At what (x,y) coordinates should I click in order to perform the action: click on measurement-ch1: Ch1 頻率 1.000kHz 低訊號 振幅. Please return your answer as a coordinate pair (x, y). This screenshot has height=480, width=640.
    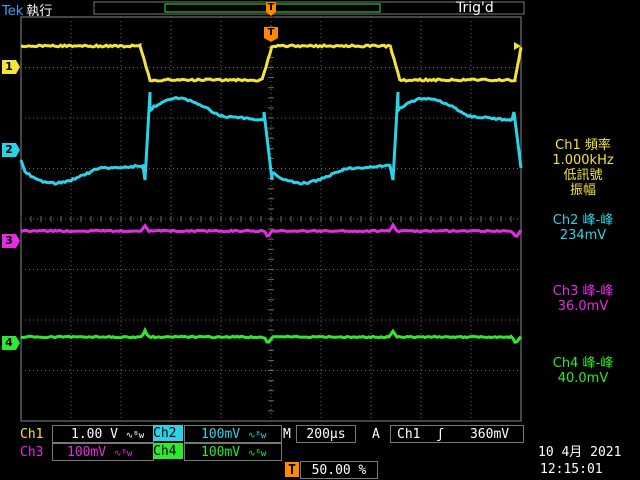
    Looking at the image, I should click on (583, 168).